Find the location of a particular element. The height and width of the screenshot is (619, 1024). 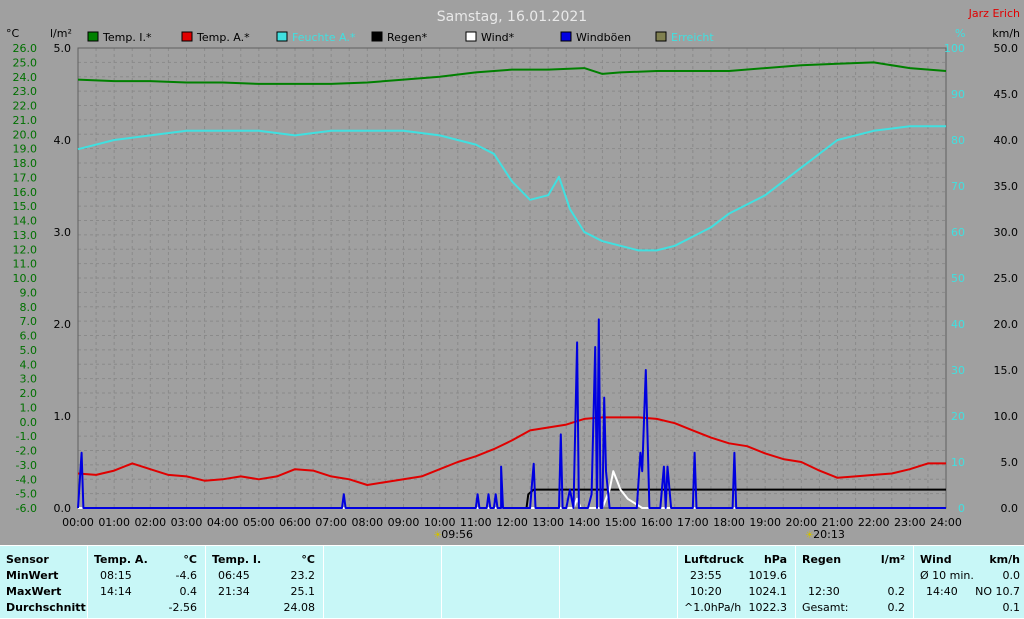

humidity-tick-label: 70 is located at coordinates (958, 186).